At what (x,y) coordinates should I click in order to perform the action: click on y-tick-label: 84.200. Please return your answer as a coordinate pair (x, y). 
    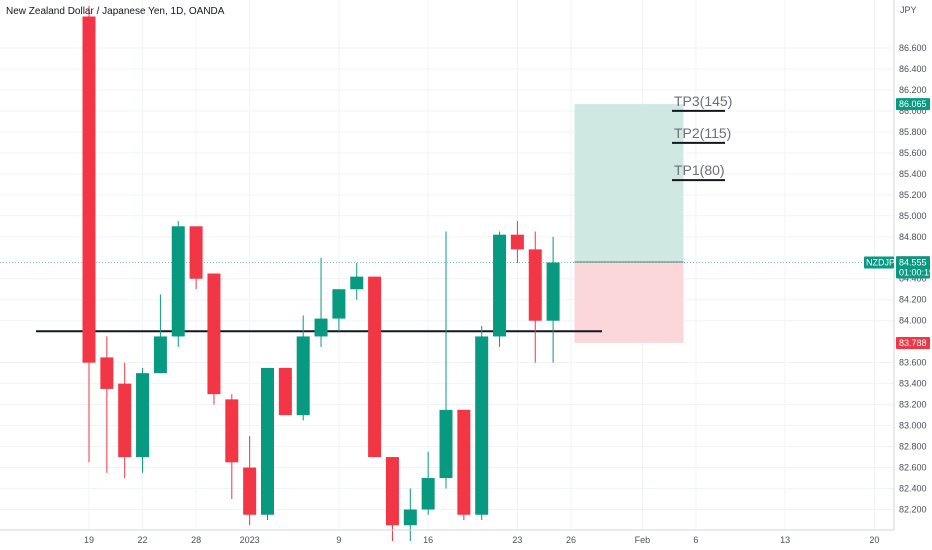
    Looking at the image, I should click on (913, 300).